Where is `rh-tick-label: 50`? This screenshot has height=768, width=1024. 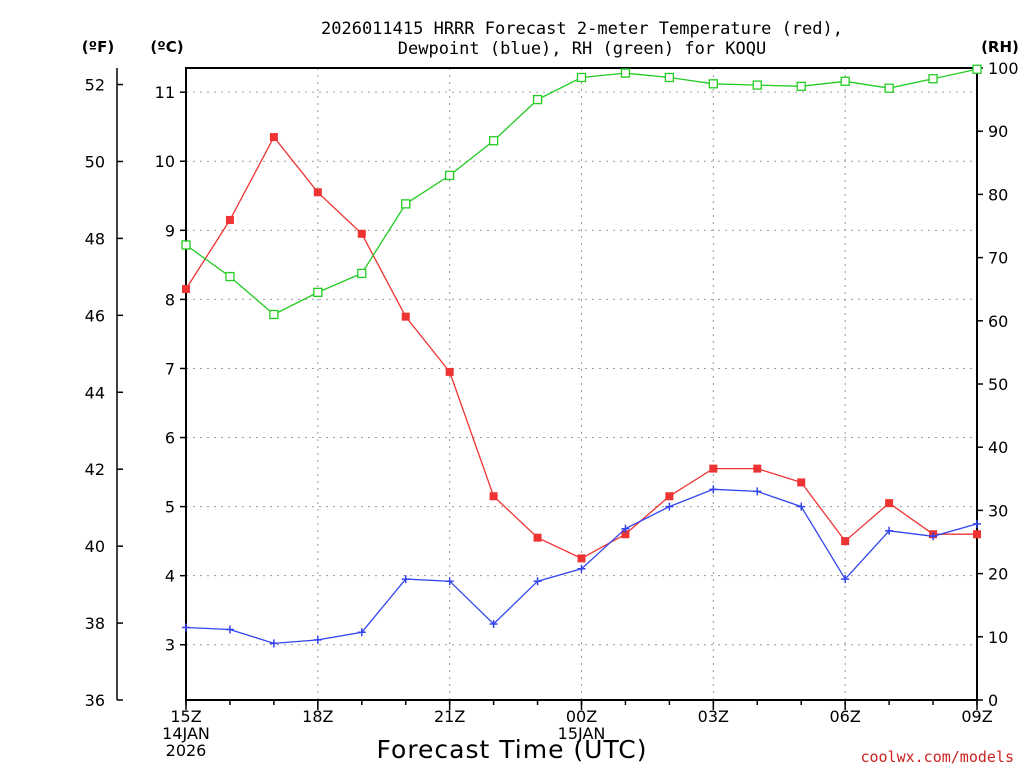 rh-tick-label: 50 is located at coordinates (998, 384).